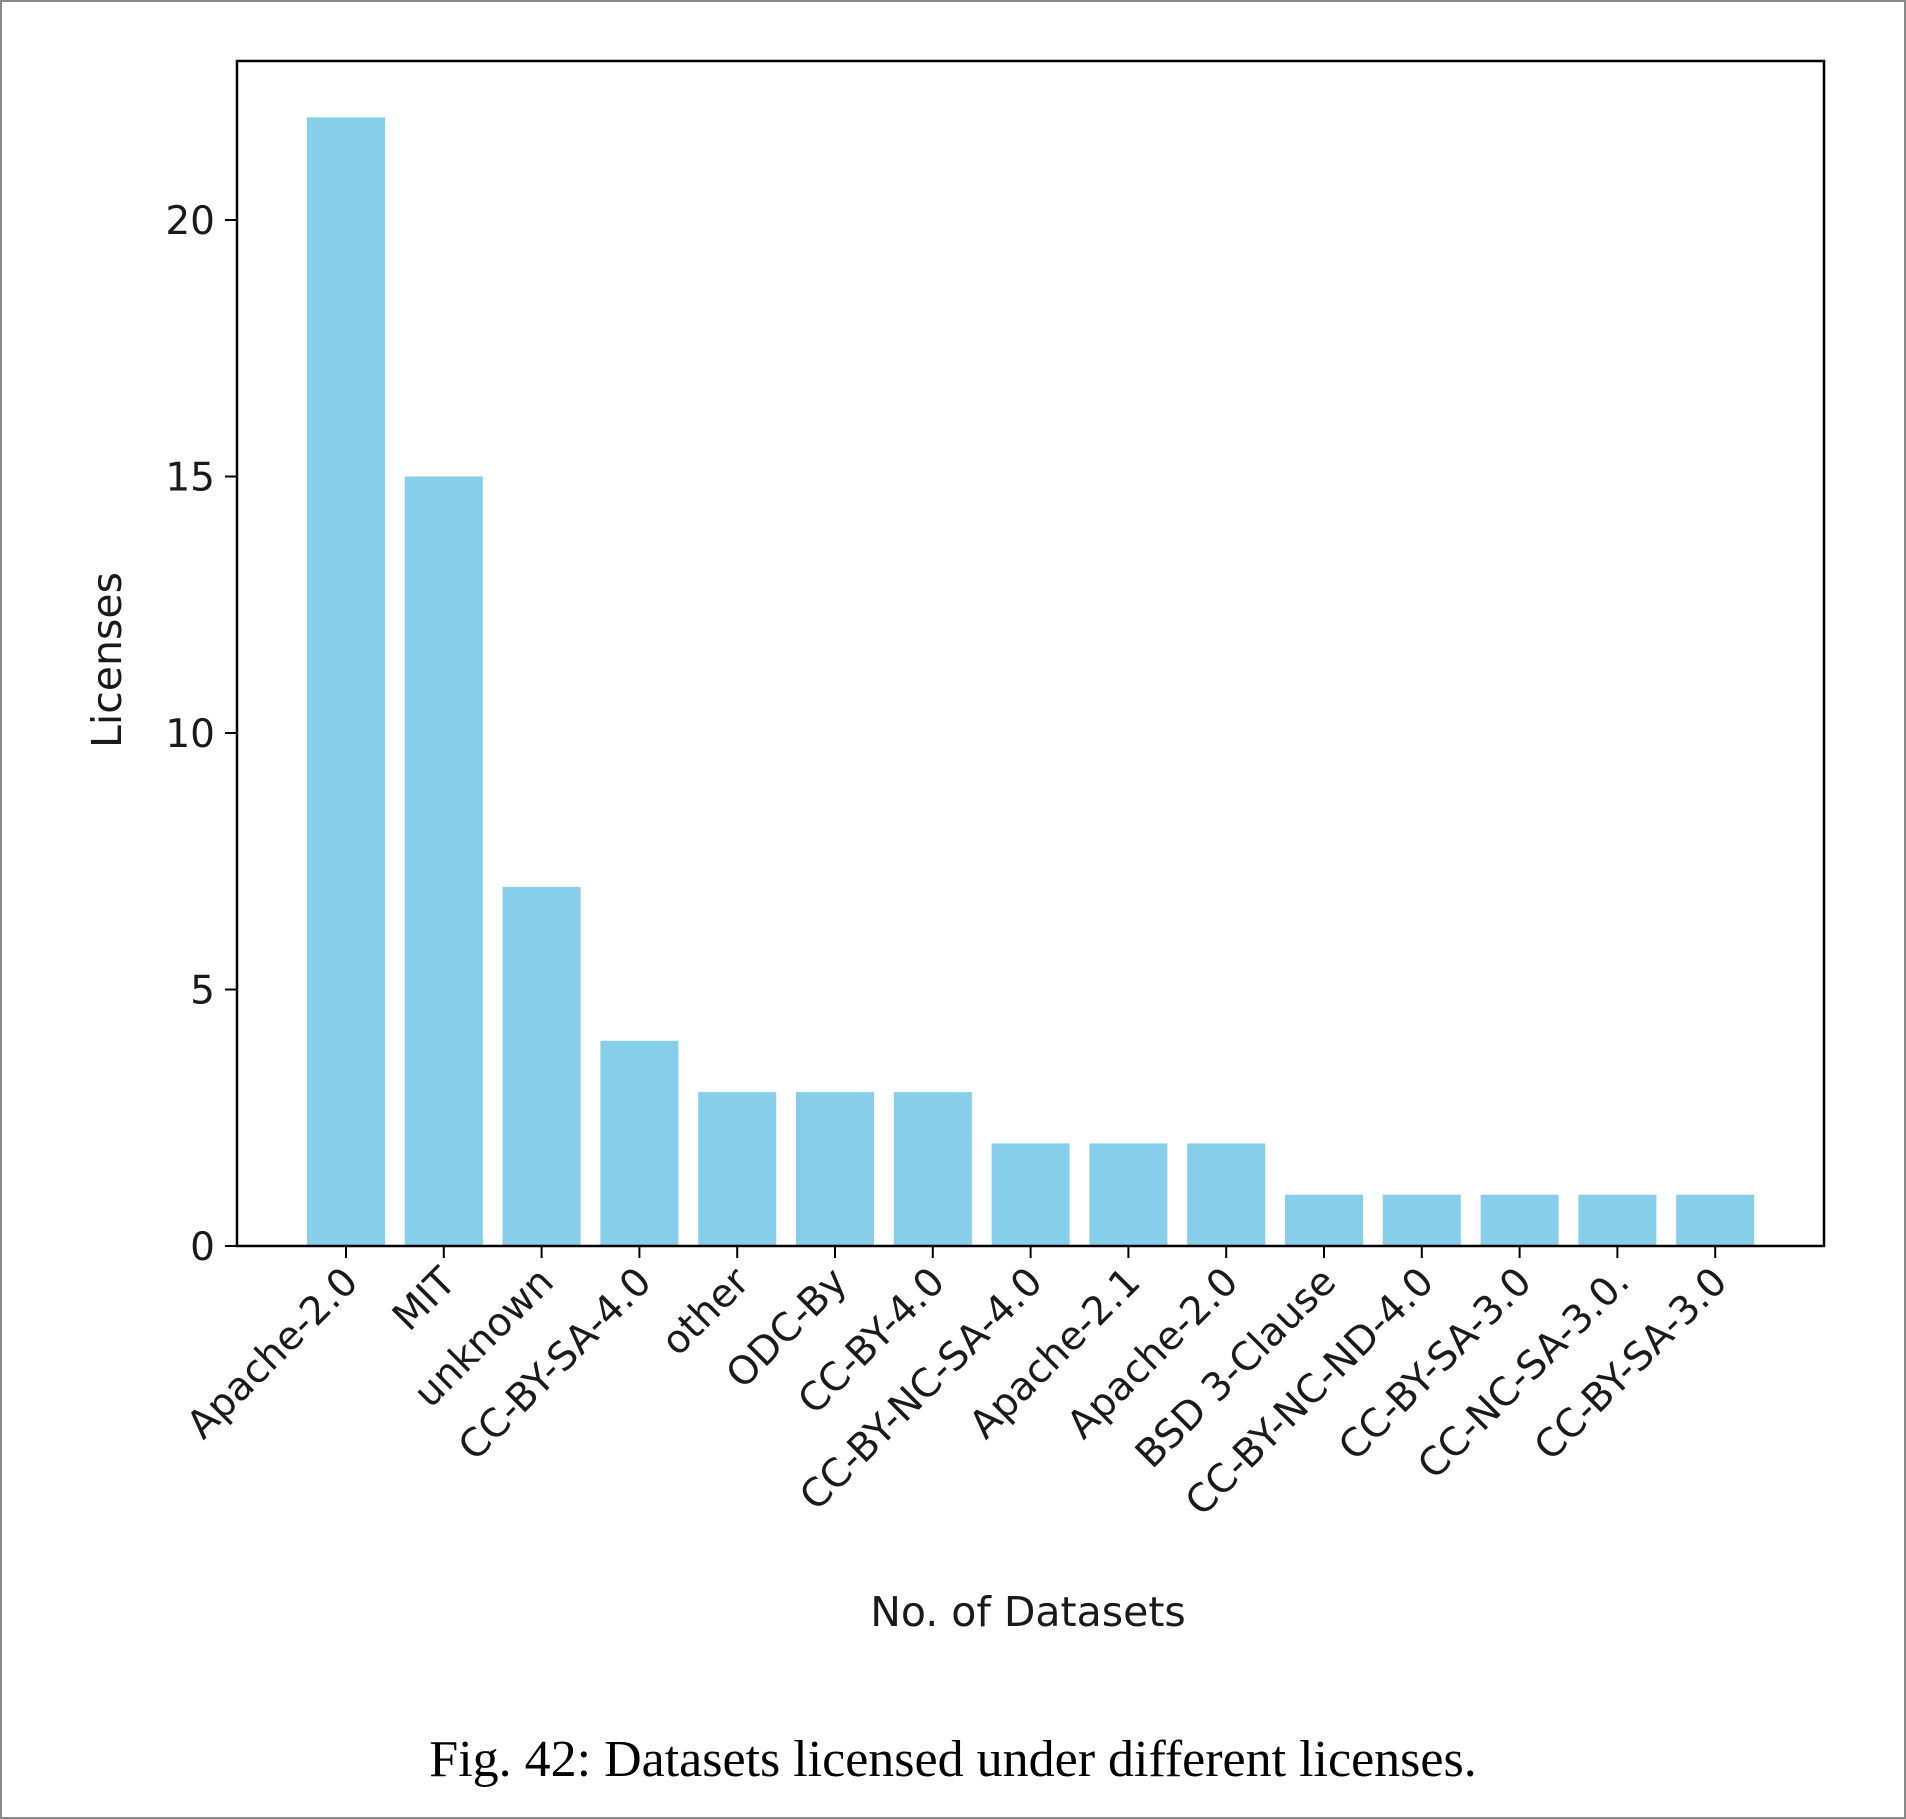 The image size is (1906, 1819). What do you see at coordinates (273, 1353) in the screenshot?
I see `x-tick-label: Apache-2.0` at bounding box center [273, 1353].